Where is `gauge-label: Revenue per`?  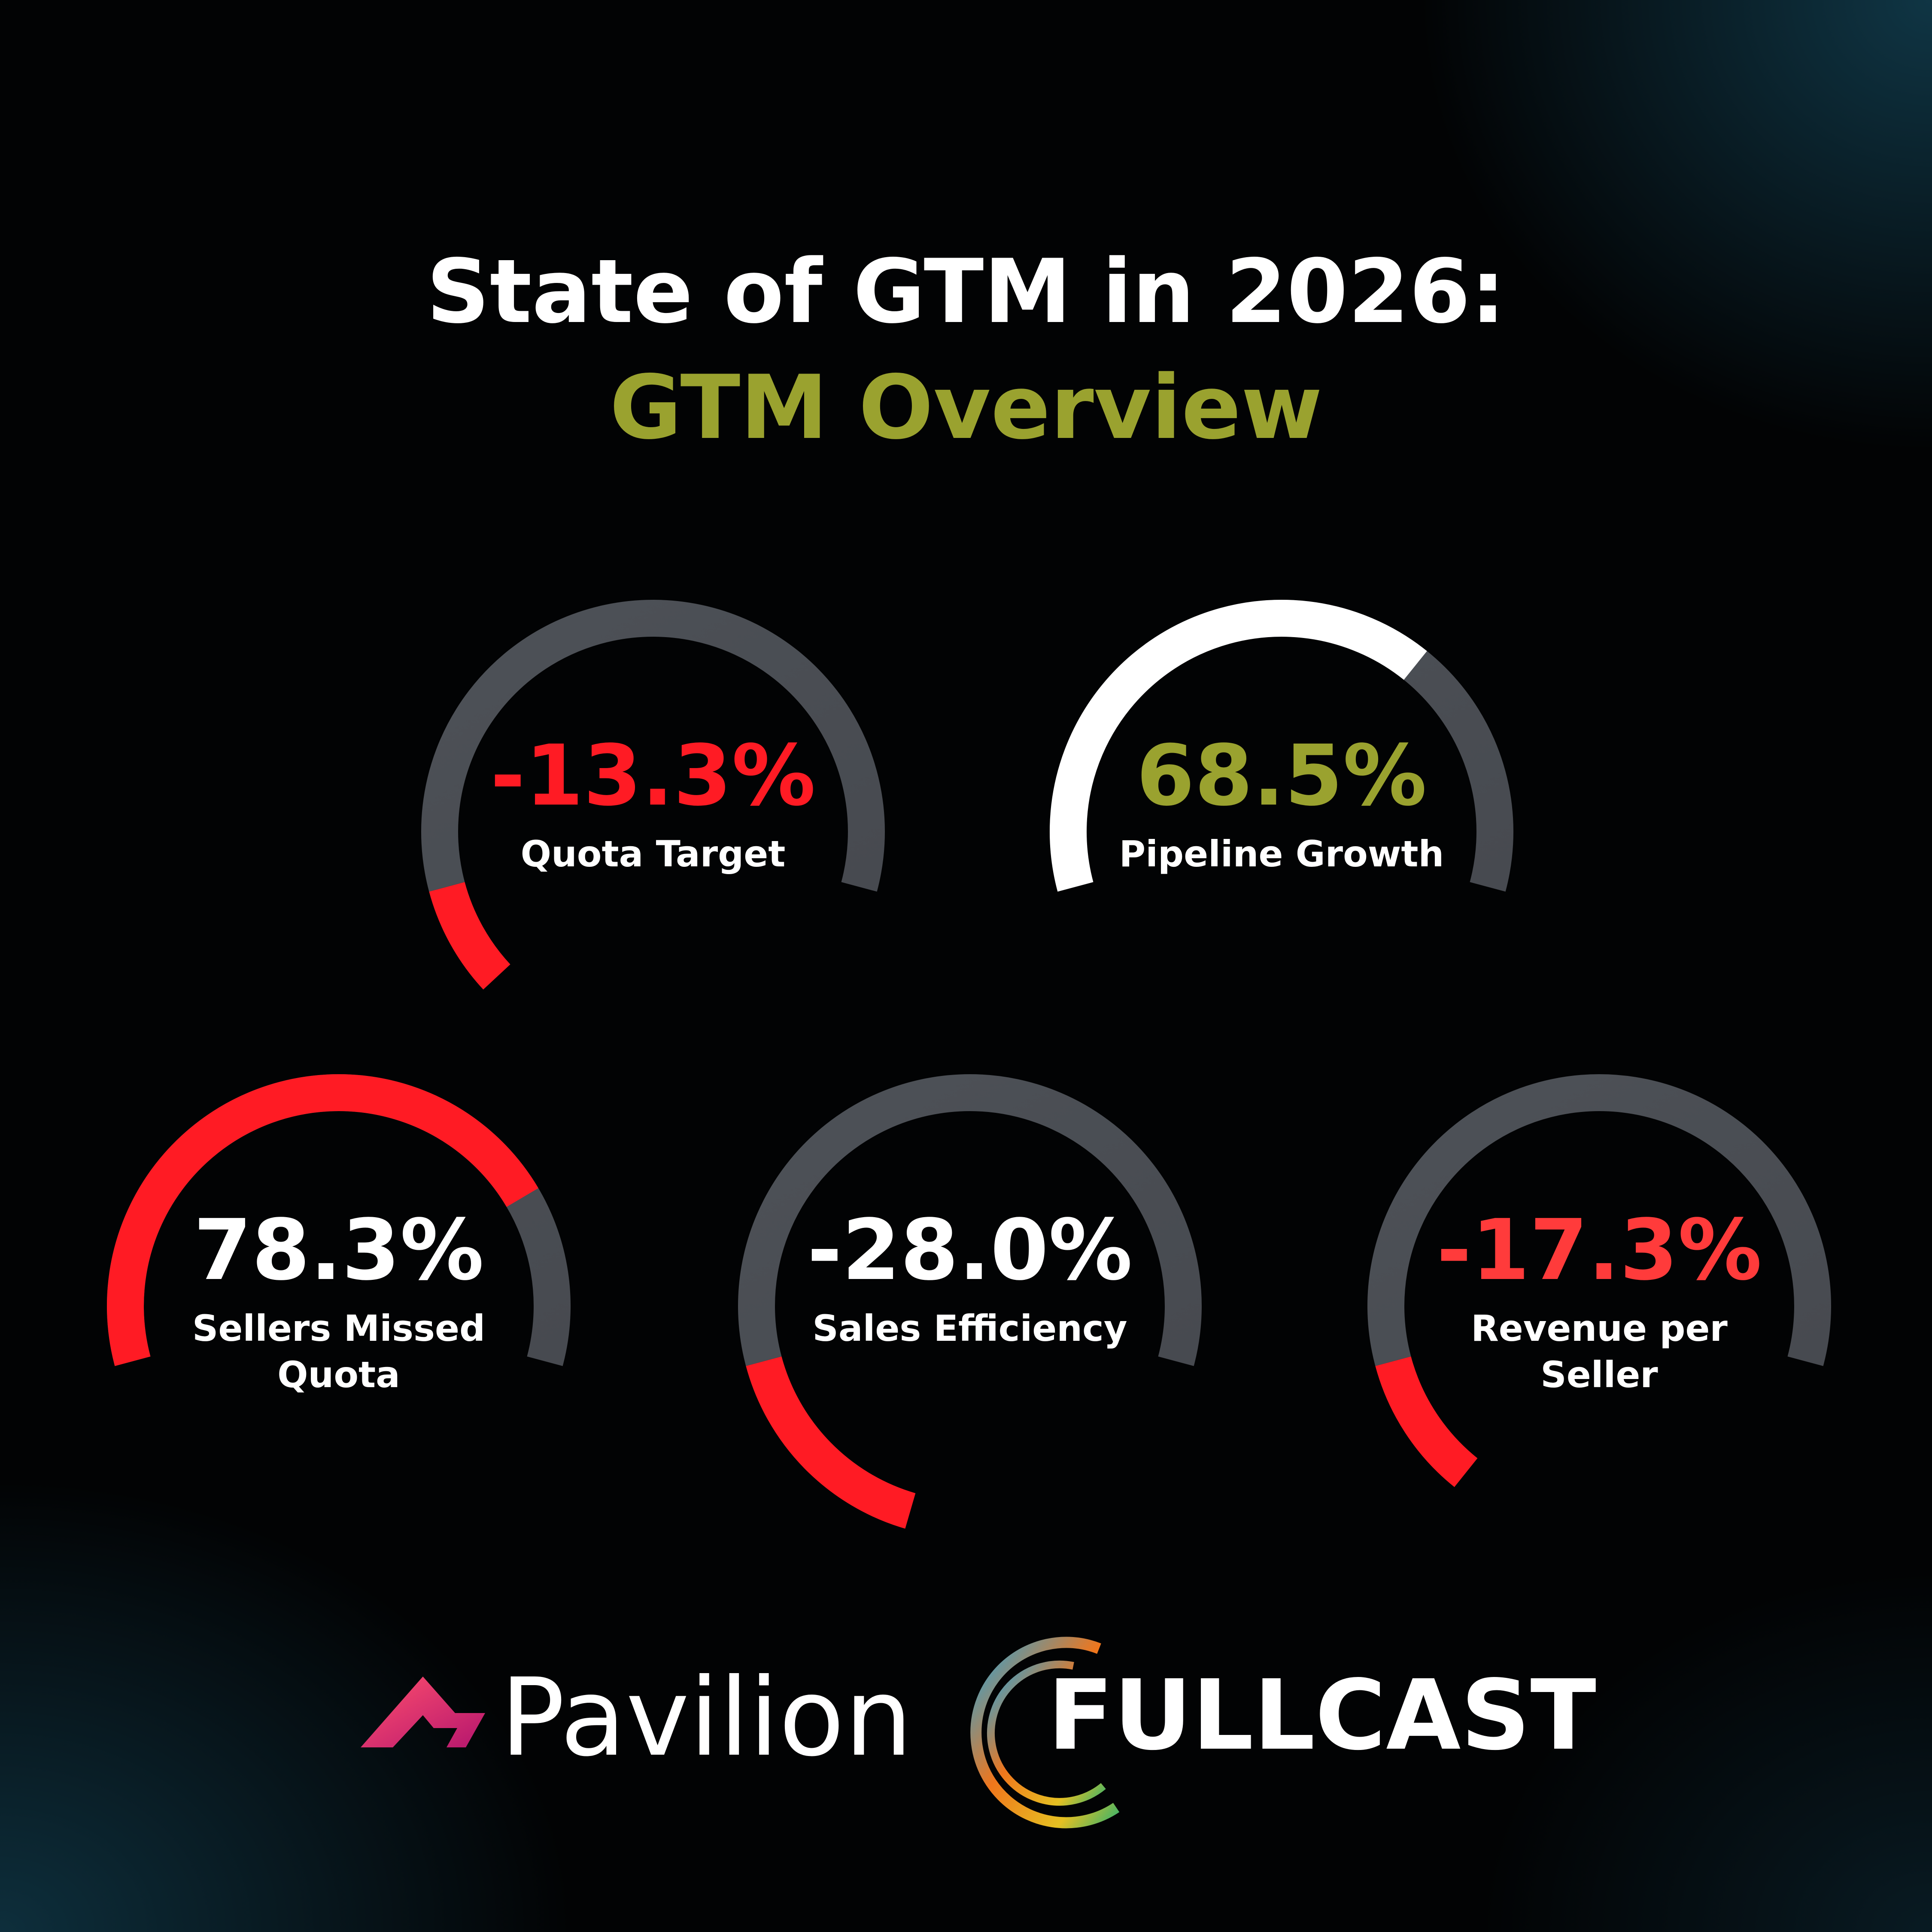
gauge-label: Revenue per is located at coordinates (1599, 1328).